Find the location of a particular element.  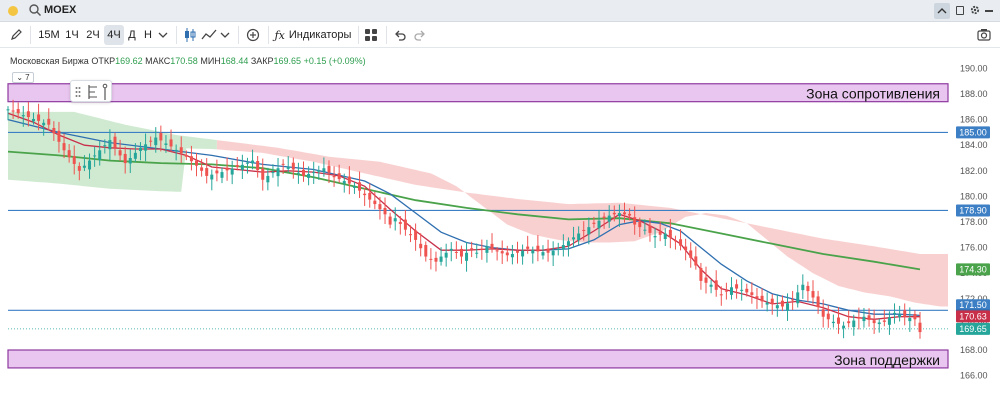

high-value: 170.58 is located at coordinates (184, 61).